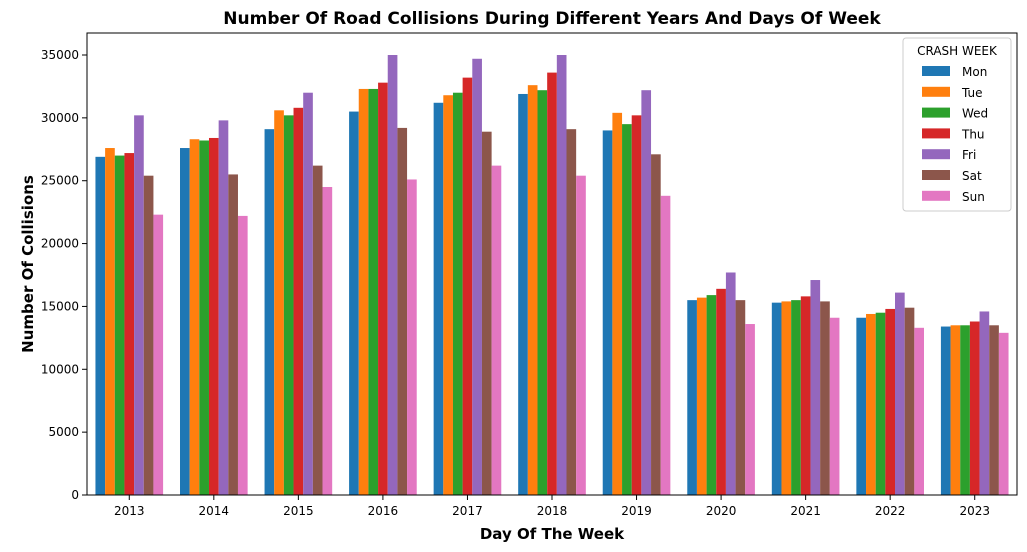 This screenshot has width=1027, height=552. What do you see at coordinates (972, 176) in the screenshot?
I see `legend-label-sat: Sat` at bounding box center [972, 176].